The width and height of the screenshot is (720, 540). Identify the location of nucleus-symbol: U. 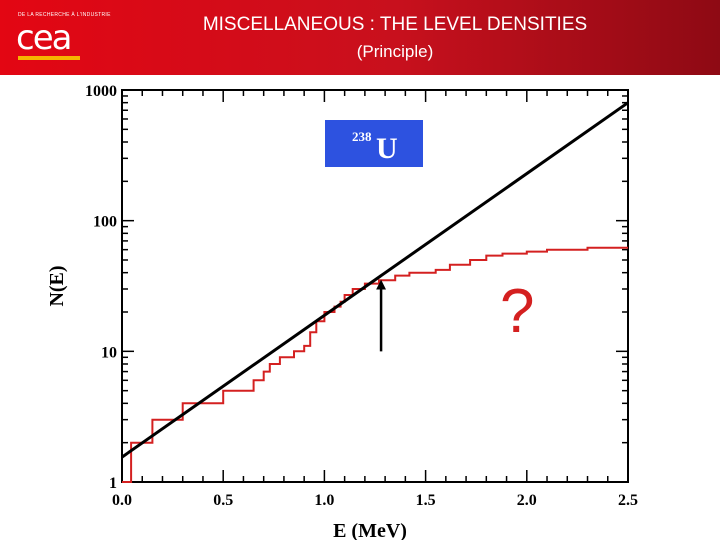
(387, 148).